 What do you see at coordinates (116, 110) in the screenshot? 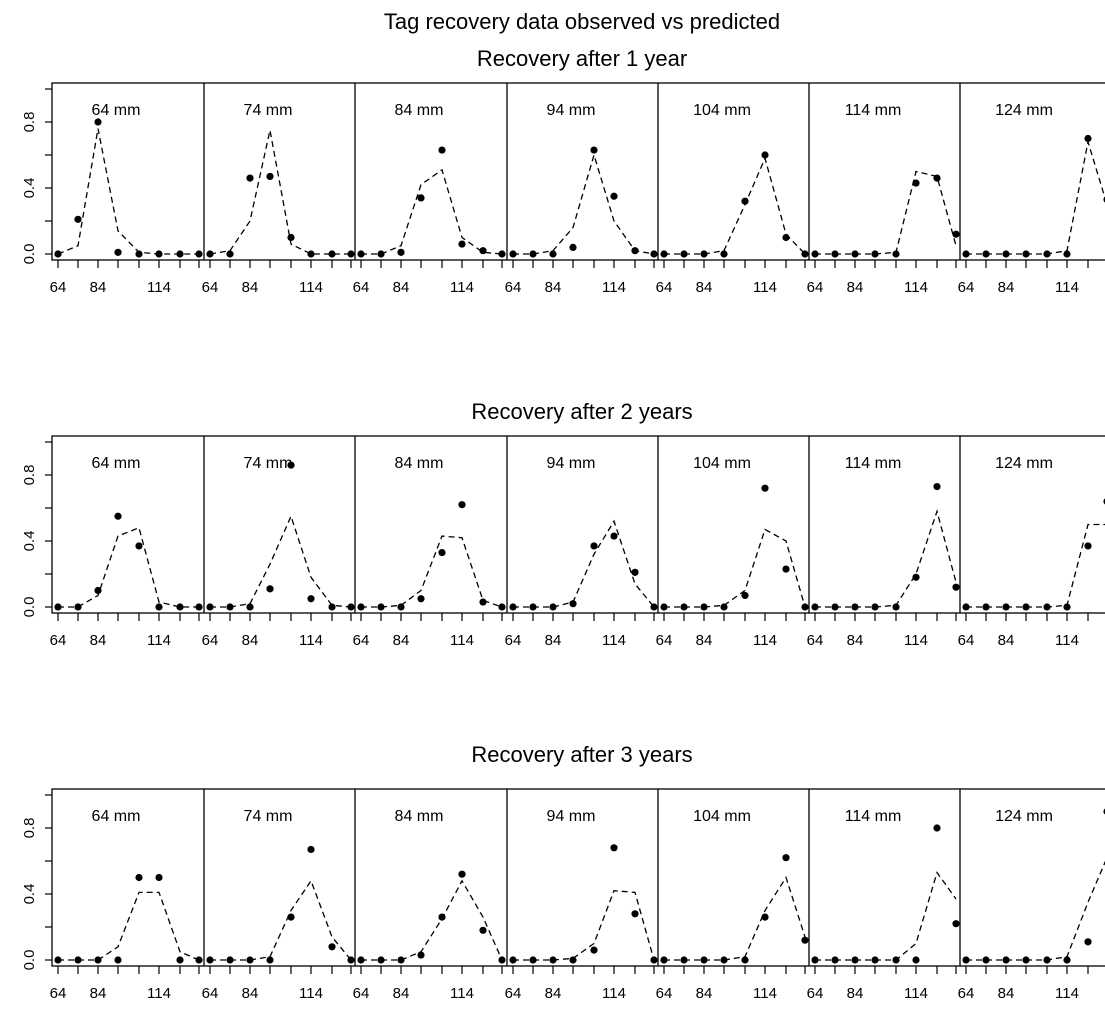
I see `panel-label: 64 mm` at bounding box center [116, 110].